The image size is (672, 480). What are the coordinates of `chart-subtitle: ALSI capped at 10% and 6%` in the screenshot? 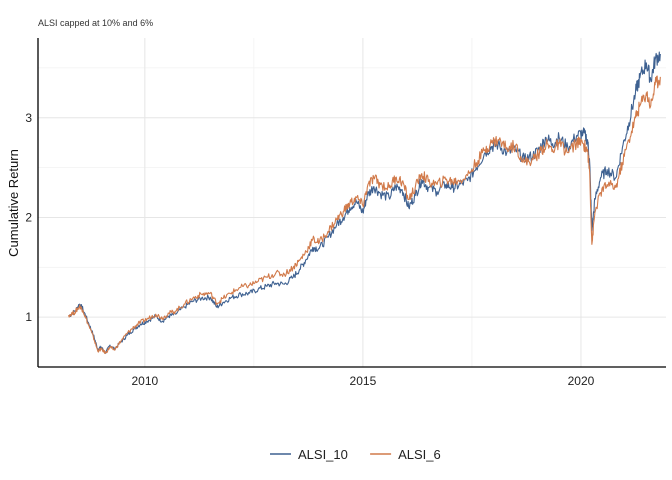 It's located at (95, 23).